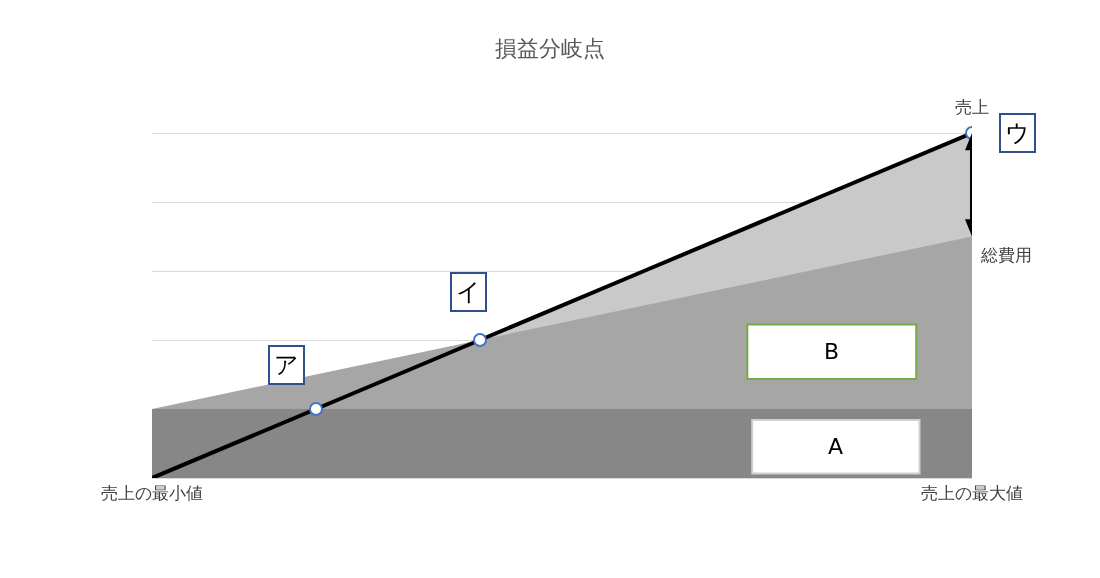 Image resolution: width=1100 pixels, height=578 pixels. I want to click on chart-title: 損益分岐点, so click(550, 48).